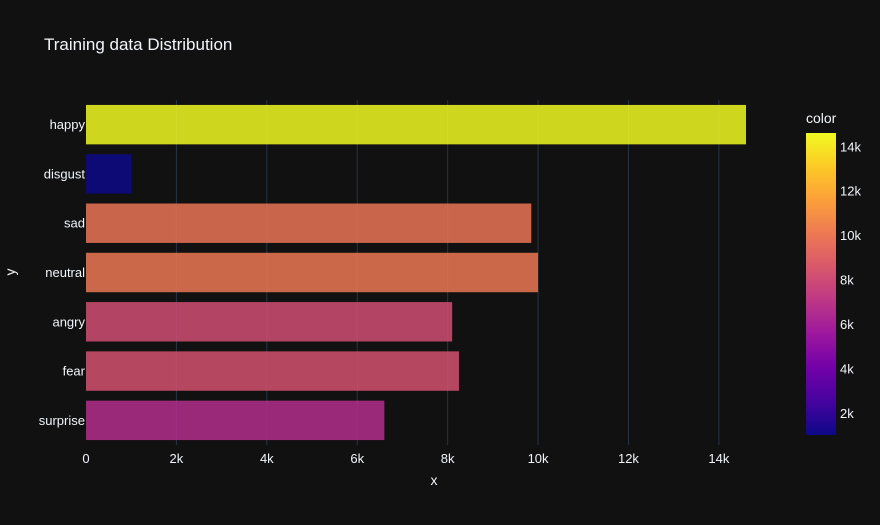  I want to click on x-tick-label: 4k, so click(267, 458).